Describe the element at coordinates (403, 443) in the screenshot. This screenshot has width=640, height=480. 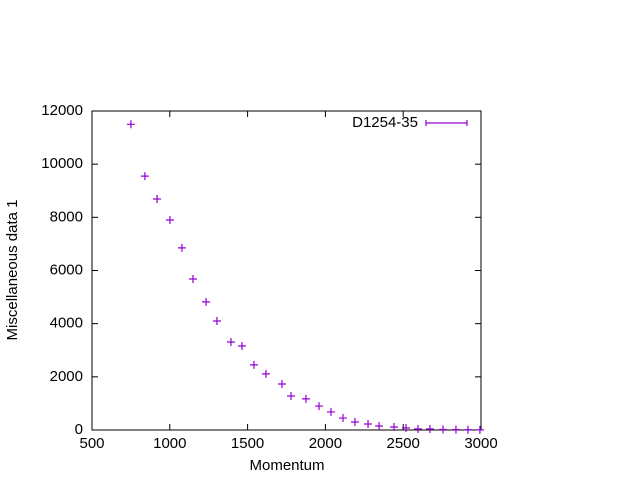
I see `x-tick-label: 2500` at that location.